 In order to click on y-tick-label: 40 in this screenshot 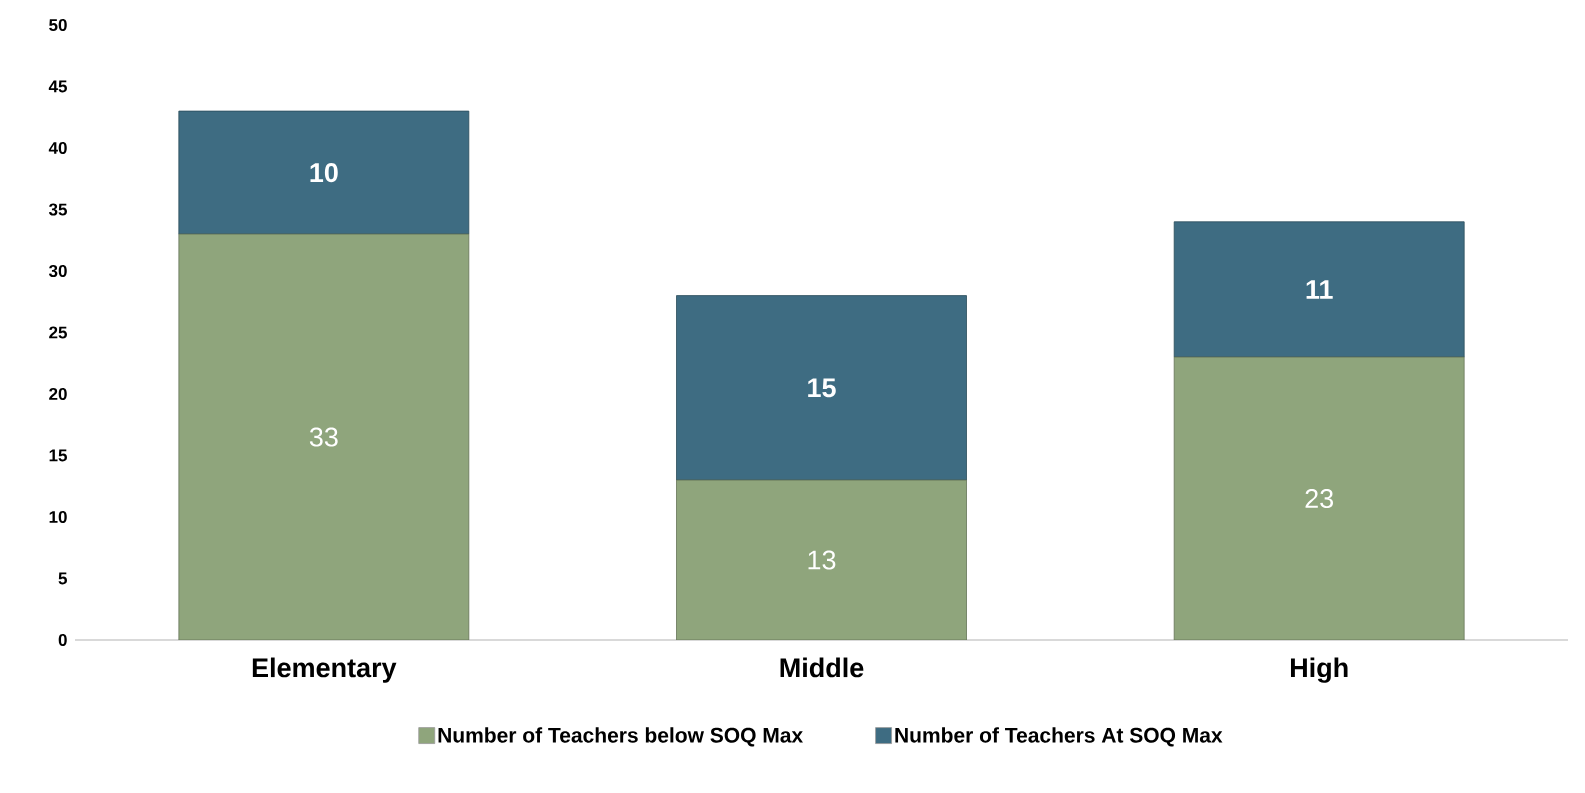, I will do `click(57, 148)`.